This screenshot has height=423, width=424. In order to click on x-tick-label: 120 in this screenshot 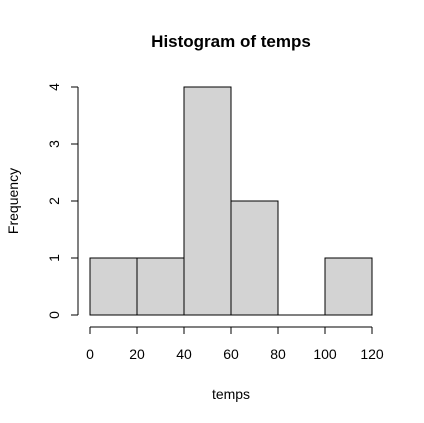, I will do `click(372, 354)`.